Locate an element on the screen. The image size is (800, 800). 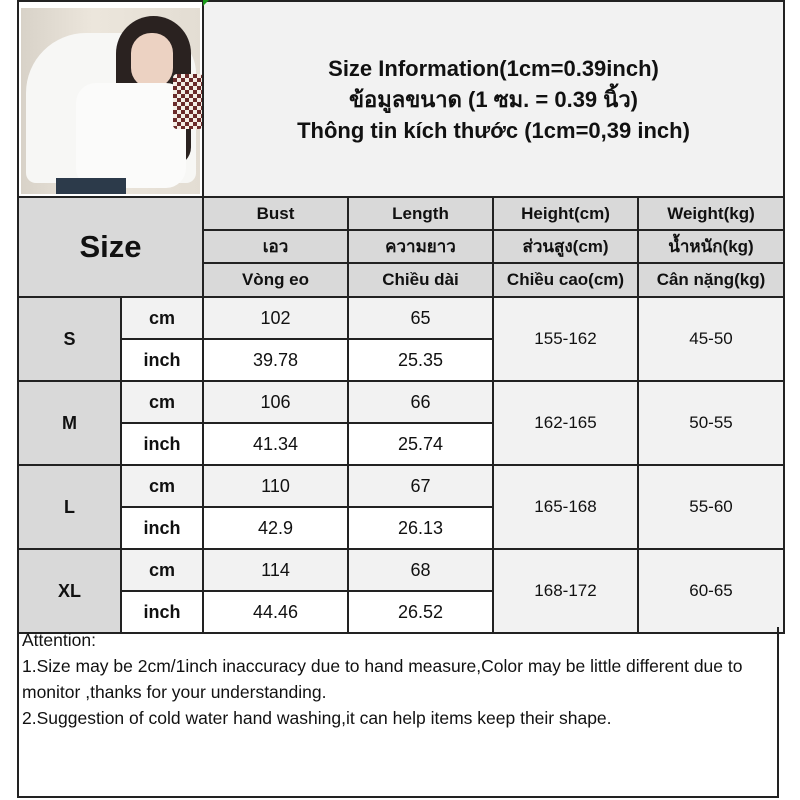
table-row-l-cm: L cm 110 67 165-168 55-60 is located at coordinates (401, 507).